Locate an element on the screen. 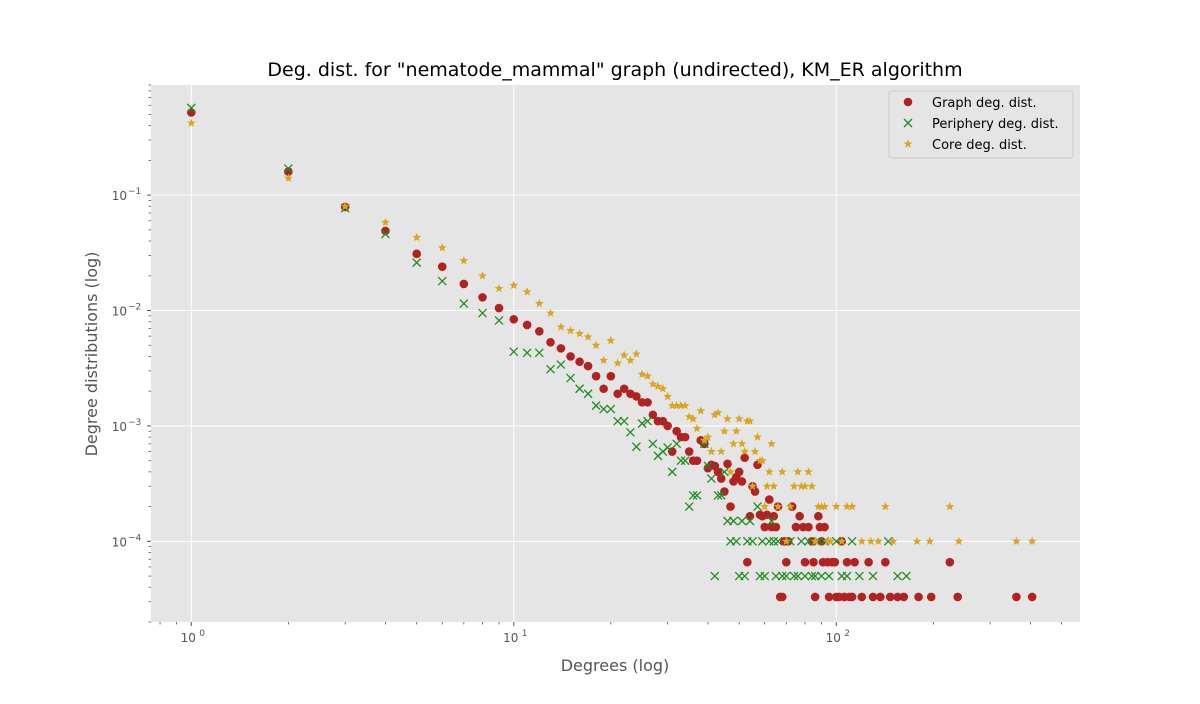  y-axis-title: Degree distributions (log) is located at coordinates (91, 354).